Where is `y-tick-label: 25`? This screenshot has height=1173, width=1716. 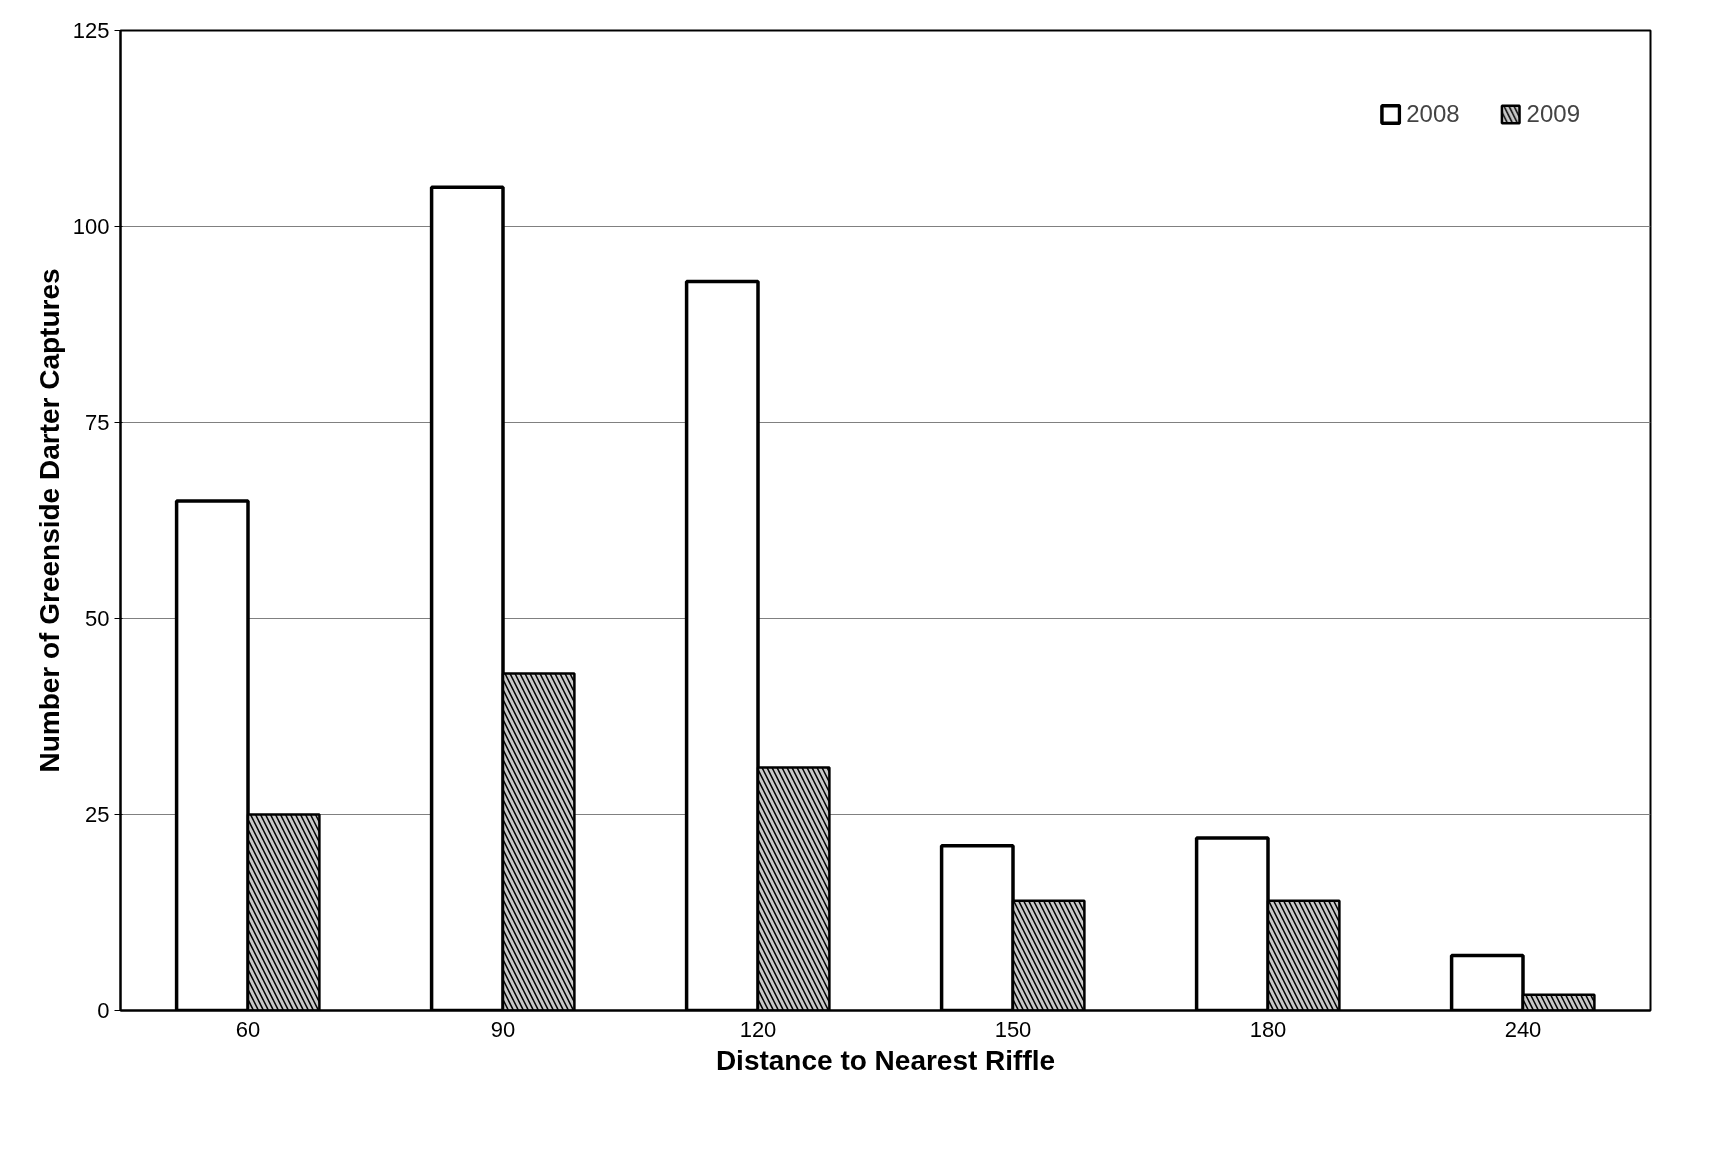 y-tick-label: 25 is located at coordinates (97, 814).